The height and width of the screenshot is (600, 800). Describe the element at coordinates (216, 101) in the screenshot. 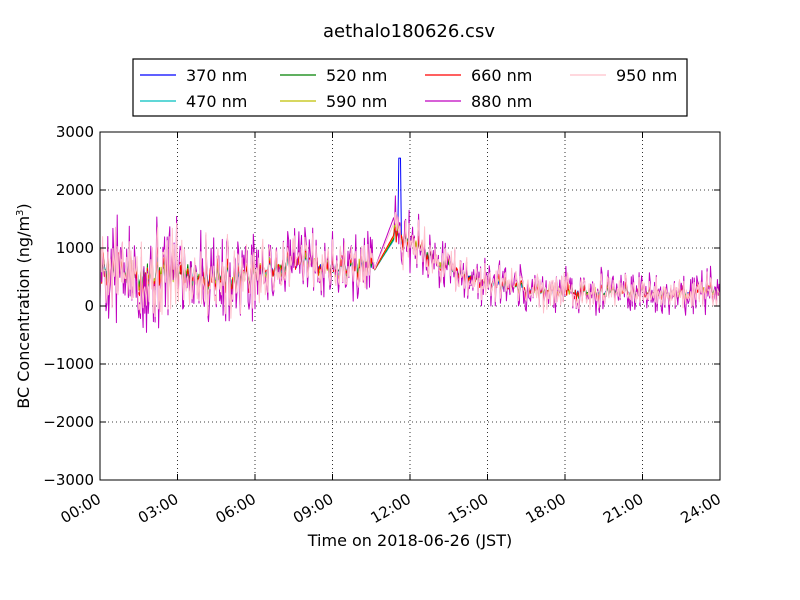

I see `legend-label-470-nm: 470 nm` at that location.